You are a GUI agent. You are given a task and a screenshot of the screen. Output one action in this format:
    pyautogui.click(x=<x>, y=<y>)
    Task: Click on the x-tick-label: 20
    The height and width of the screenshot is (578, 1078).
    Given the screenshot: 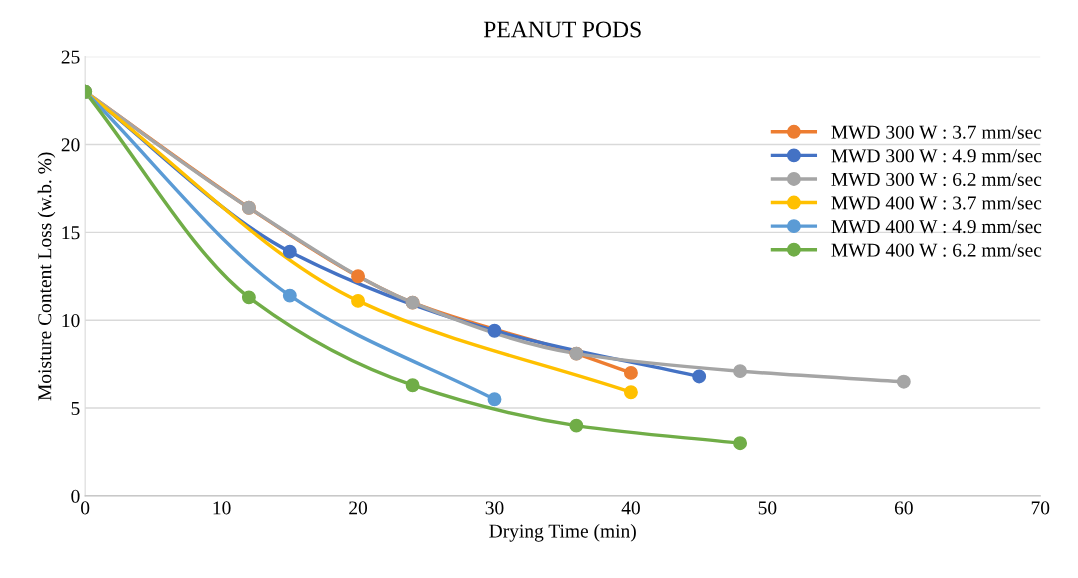 What is the action you would take?
    pyautogui.click(x=358, y=508)
    